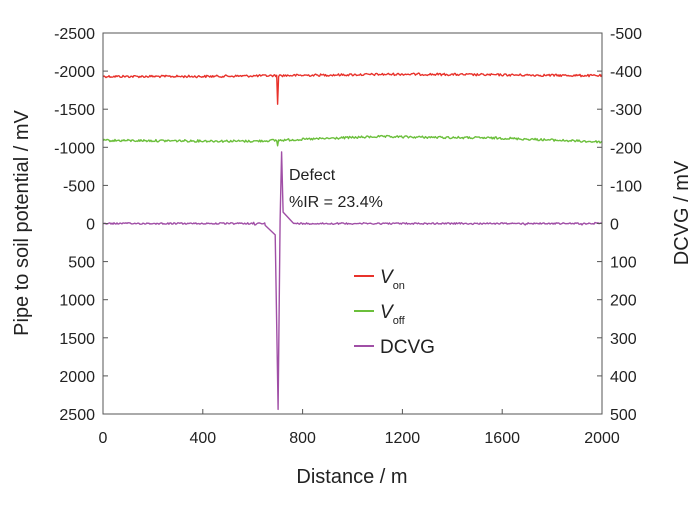 The height and width of the screenshot is (505, 700). I want to click on legend-label: Voff, so click(393, 314).